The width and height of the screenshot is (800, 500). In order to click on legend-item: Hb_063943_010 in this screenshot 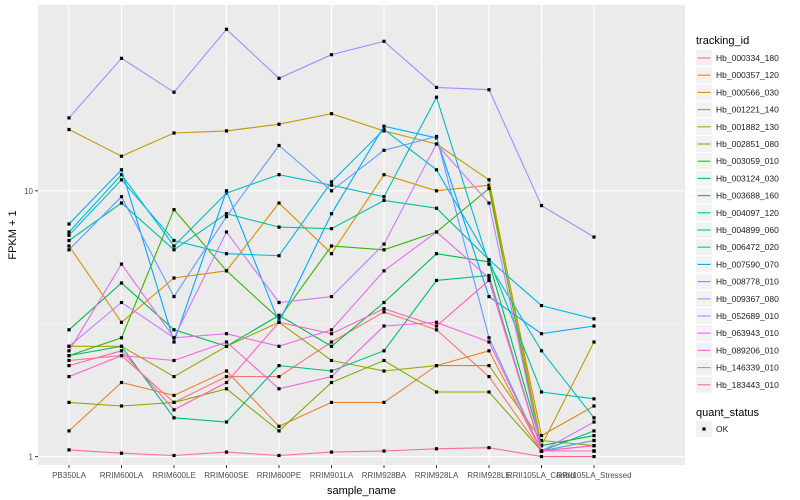, I will do `click(737, 333)`.